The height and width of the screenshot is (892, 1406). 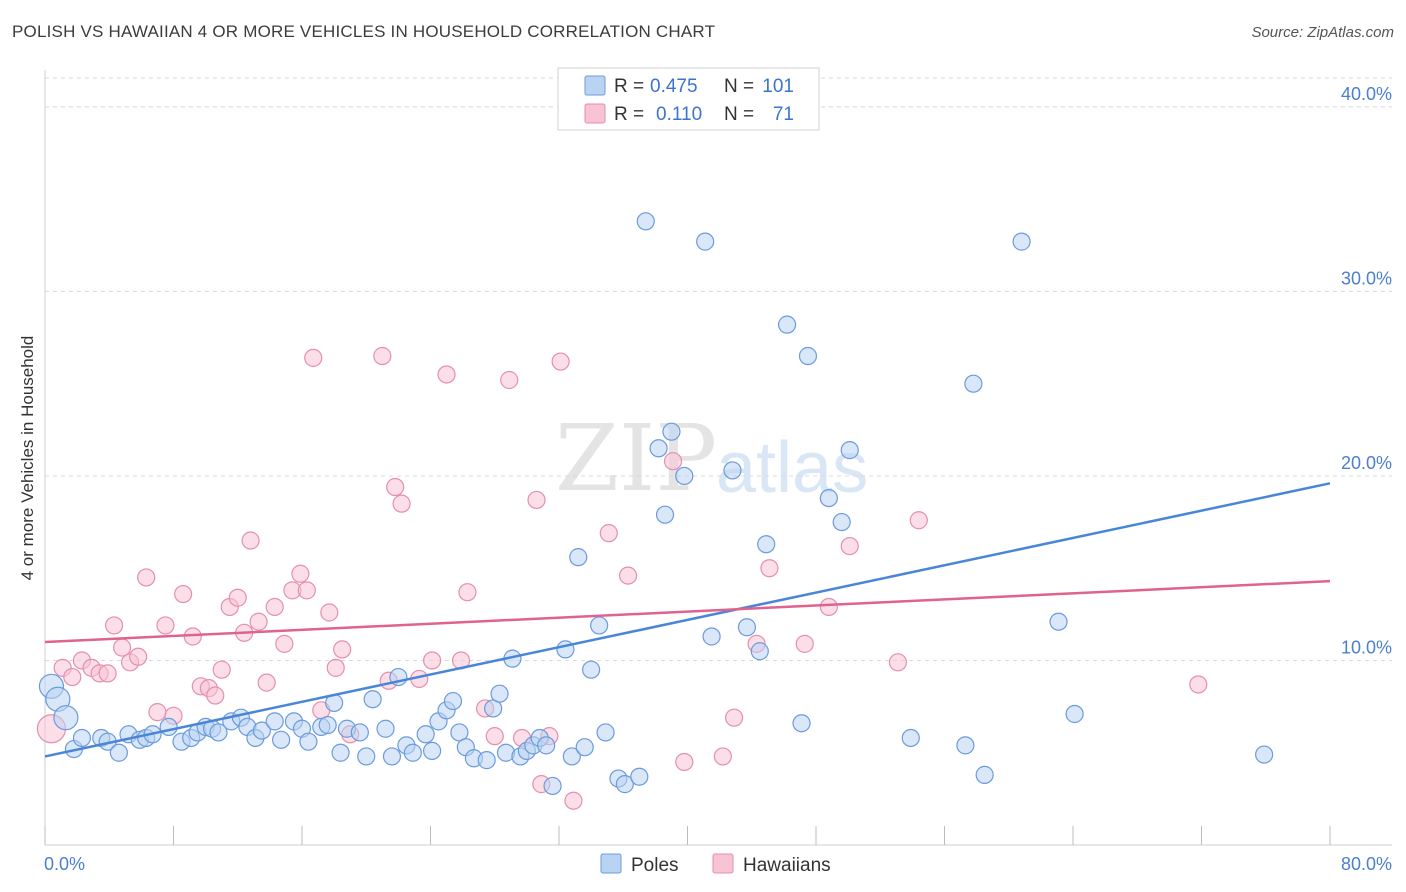 I want to click on x-tick-label-min: 0.0%, so click(x=64, y=864).